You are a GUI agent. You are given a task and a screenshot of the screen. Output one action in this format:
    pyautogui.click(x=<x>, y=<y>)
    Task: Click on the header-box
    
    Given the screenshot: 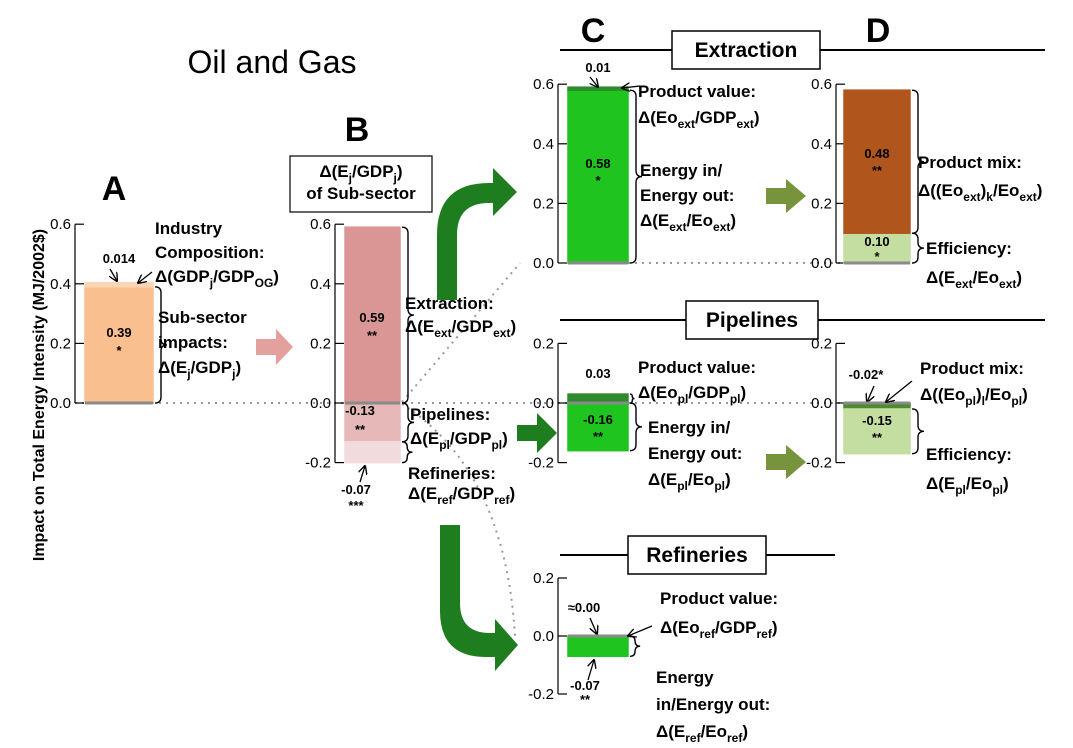 What is the action you would take?
    pyautogui.click(x=361, y=184)
    